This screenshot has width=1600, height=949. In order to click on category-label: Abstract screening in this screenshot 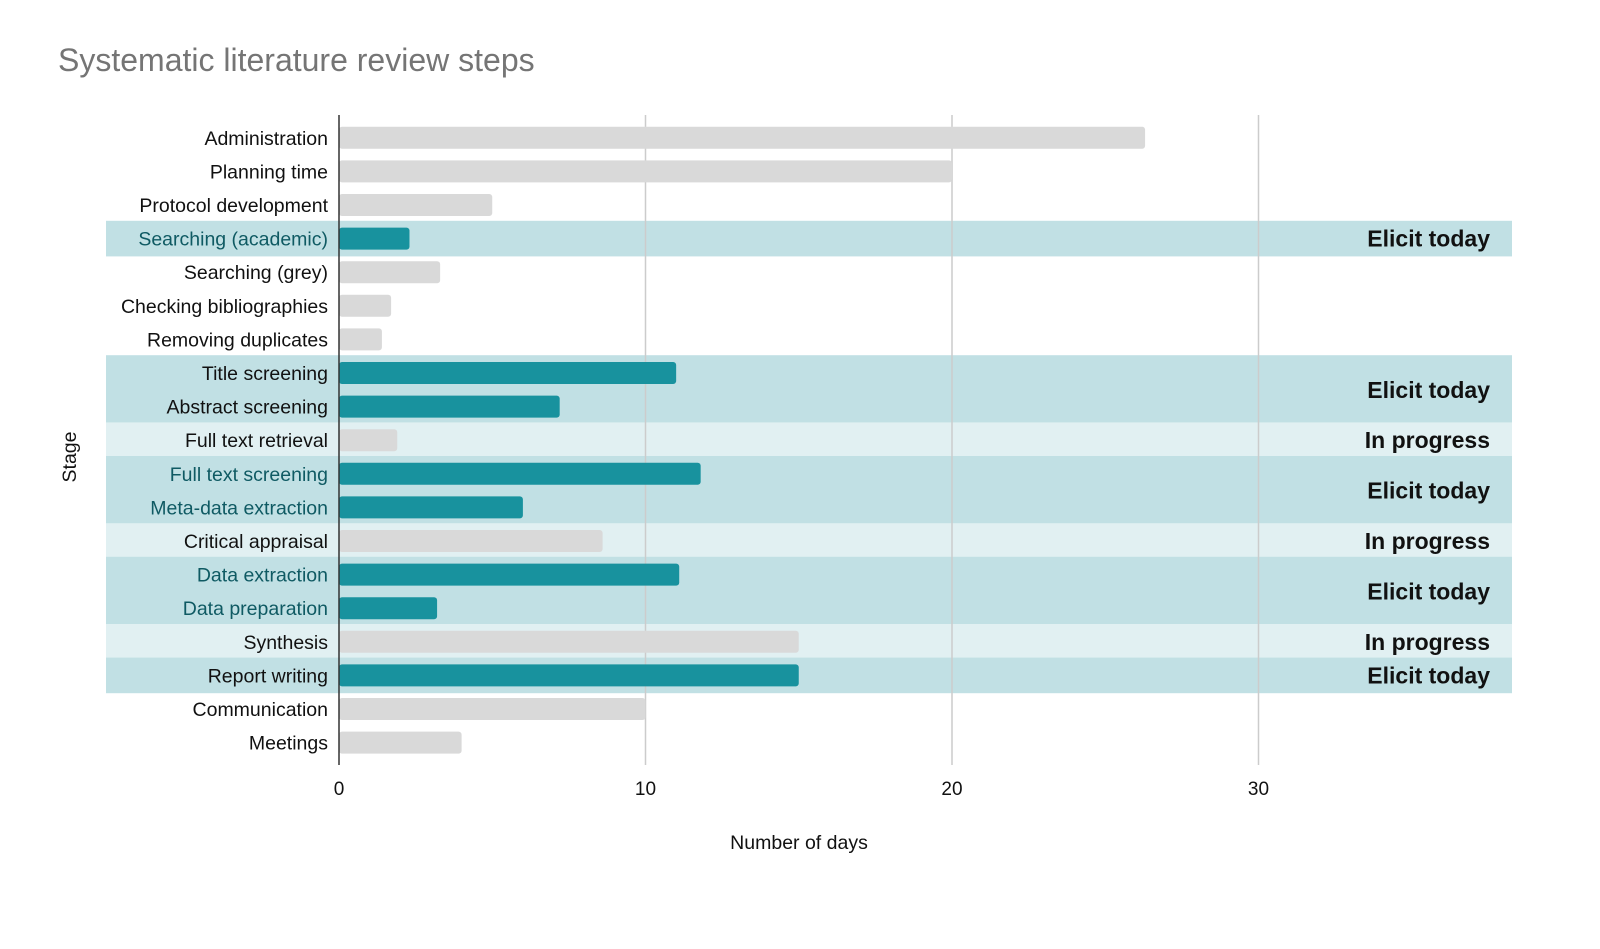, I will do `click(248, 408)`.